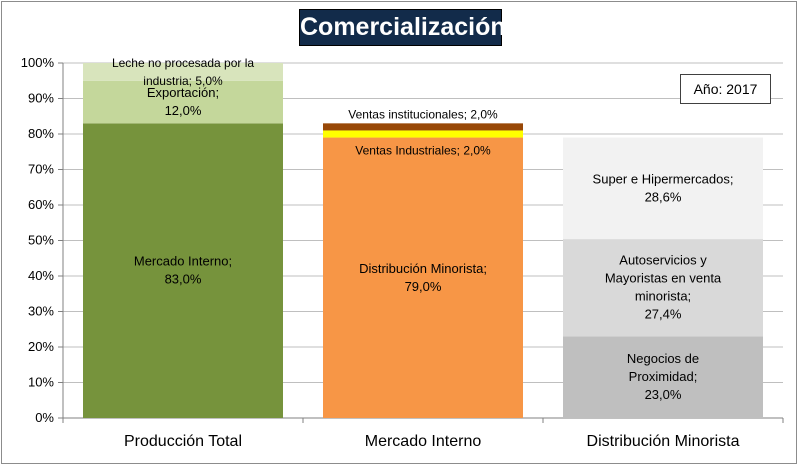 Image resolution: width=800 pixels, height=467 pixels. I want to click on data-label: Distribución Minorista;, so click(423, 268).